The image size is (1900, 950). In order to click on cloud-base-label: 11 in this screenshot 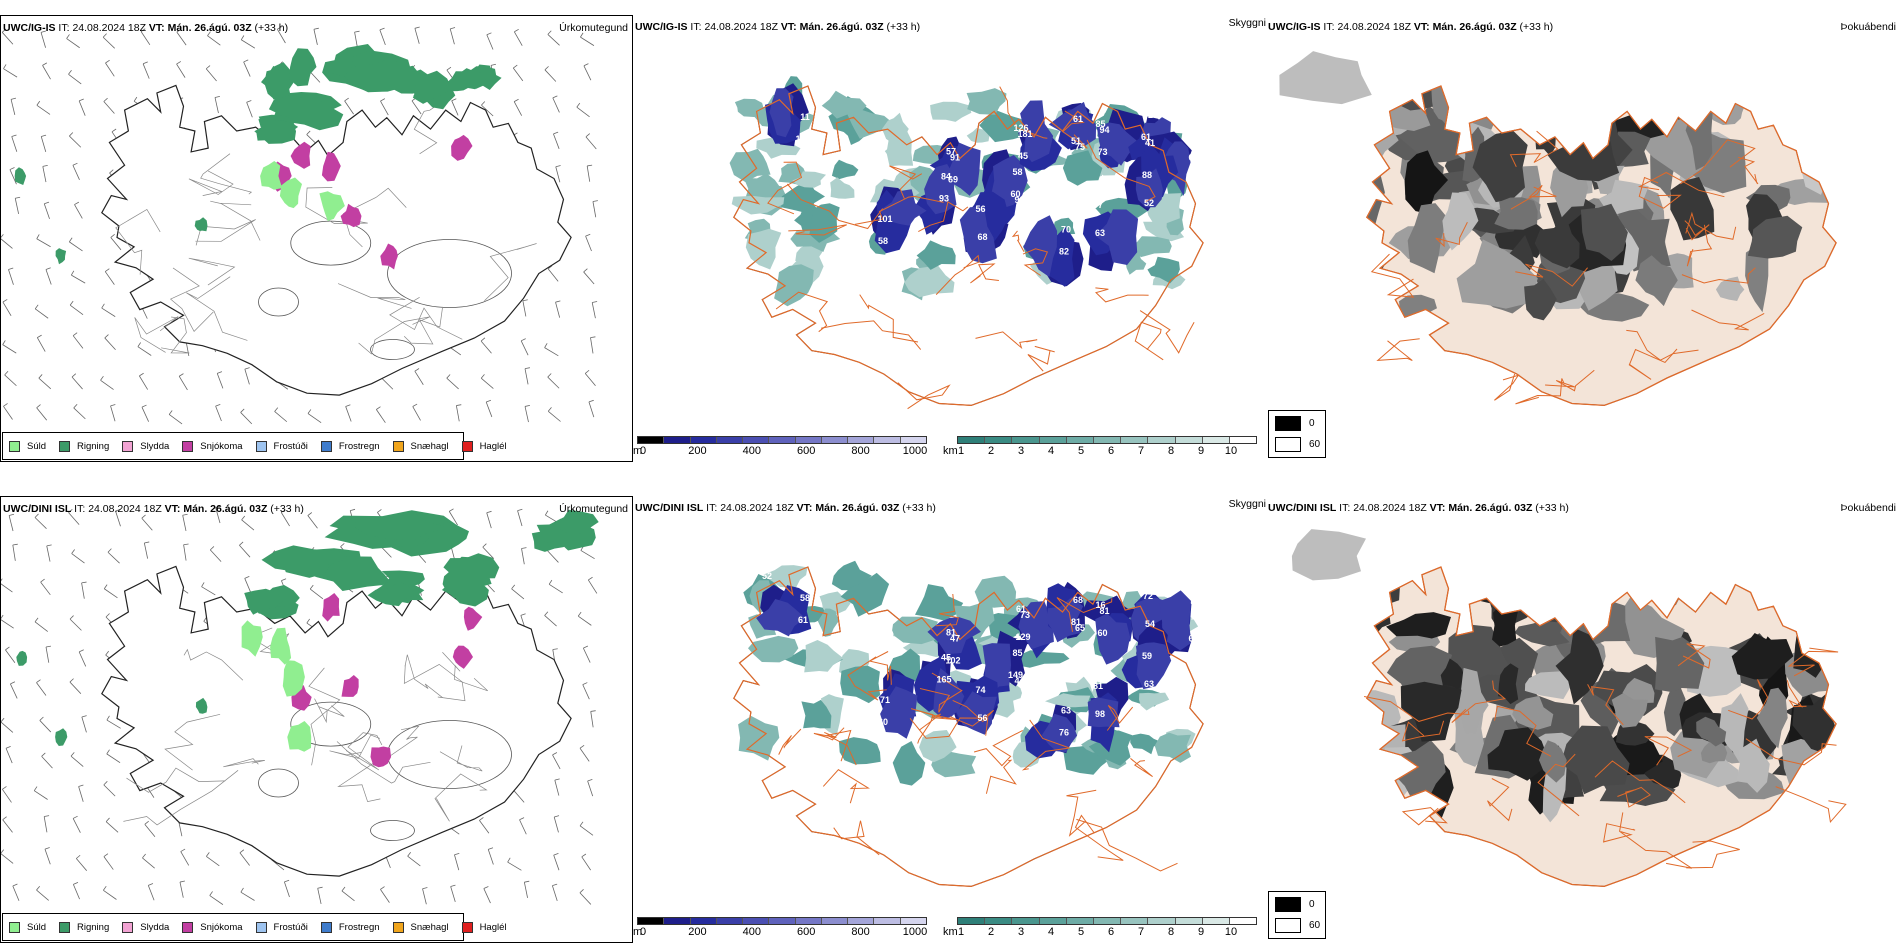, I will do `click(805, 117)`.